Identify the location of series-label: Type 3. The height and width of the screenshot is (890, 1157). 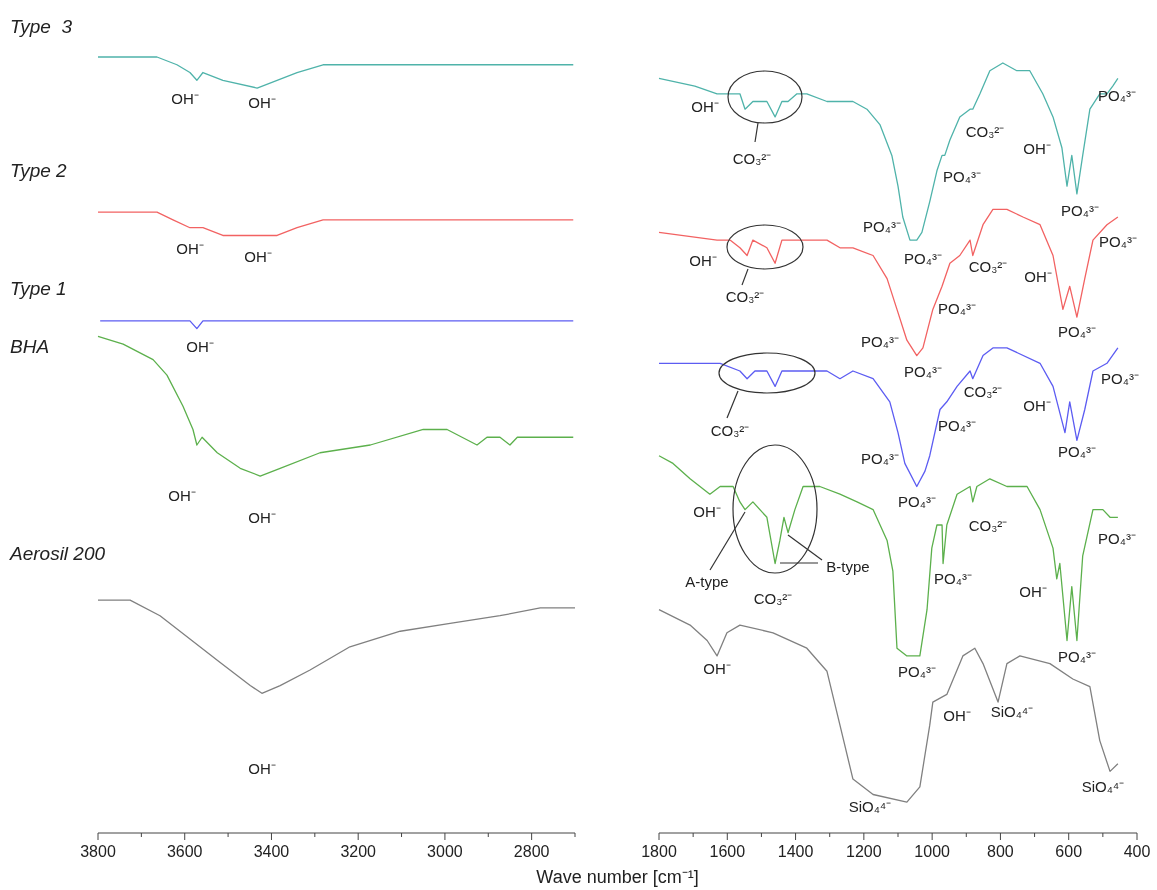
(41, 27).